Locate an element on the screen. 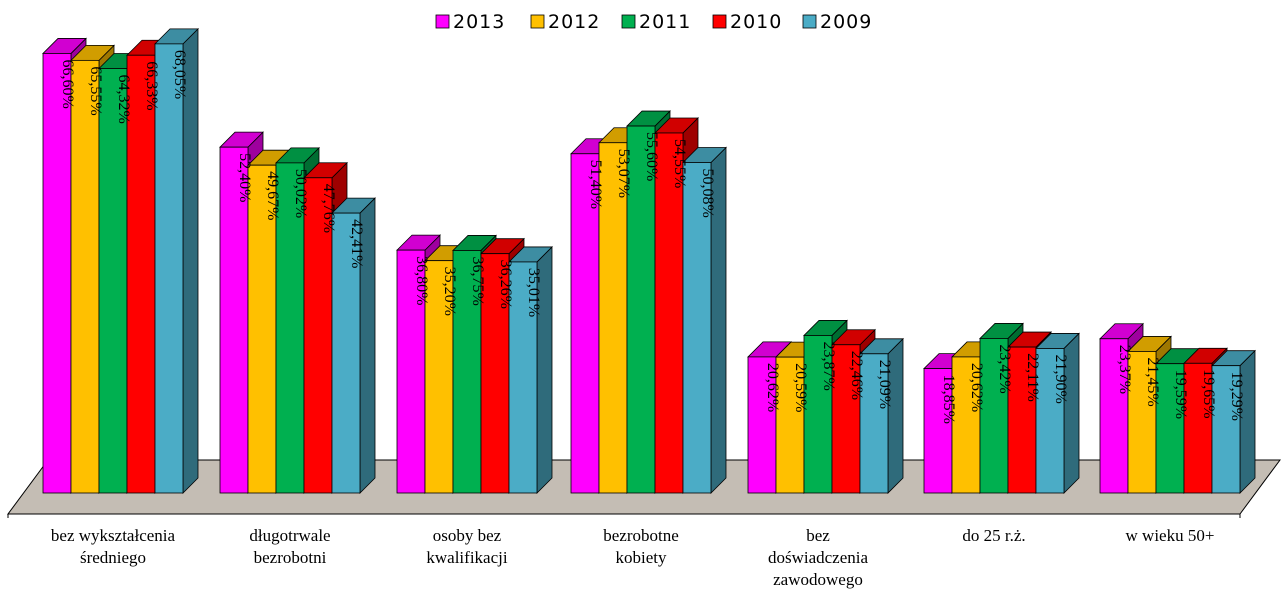 The width and height of the screenshot is (1282, 594). category-label: osoby bez is located at coordinates (467, 535).